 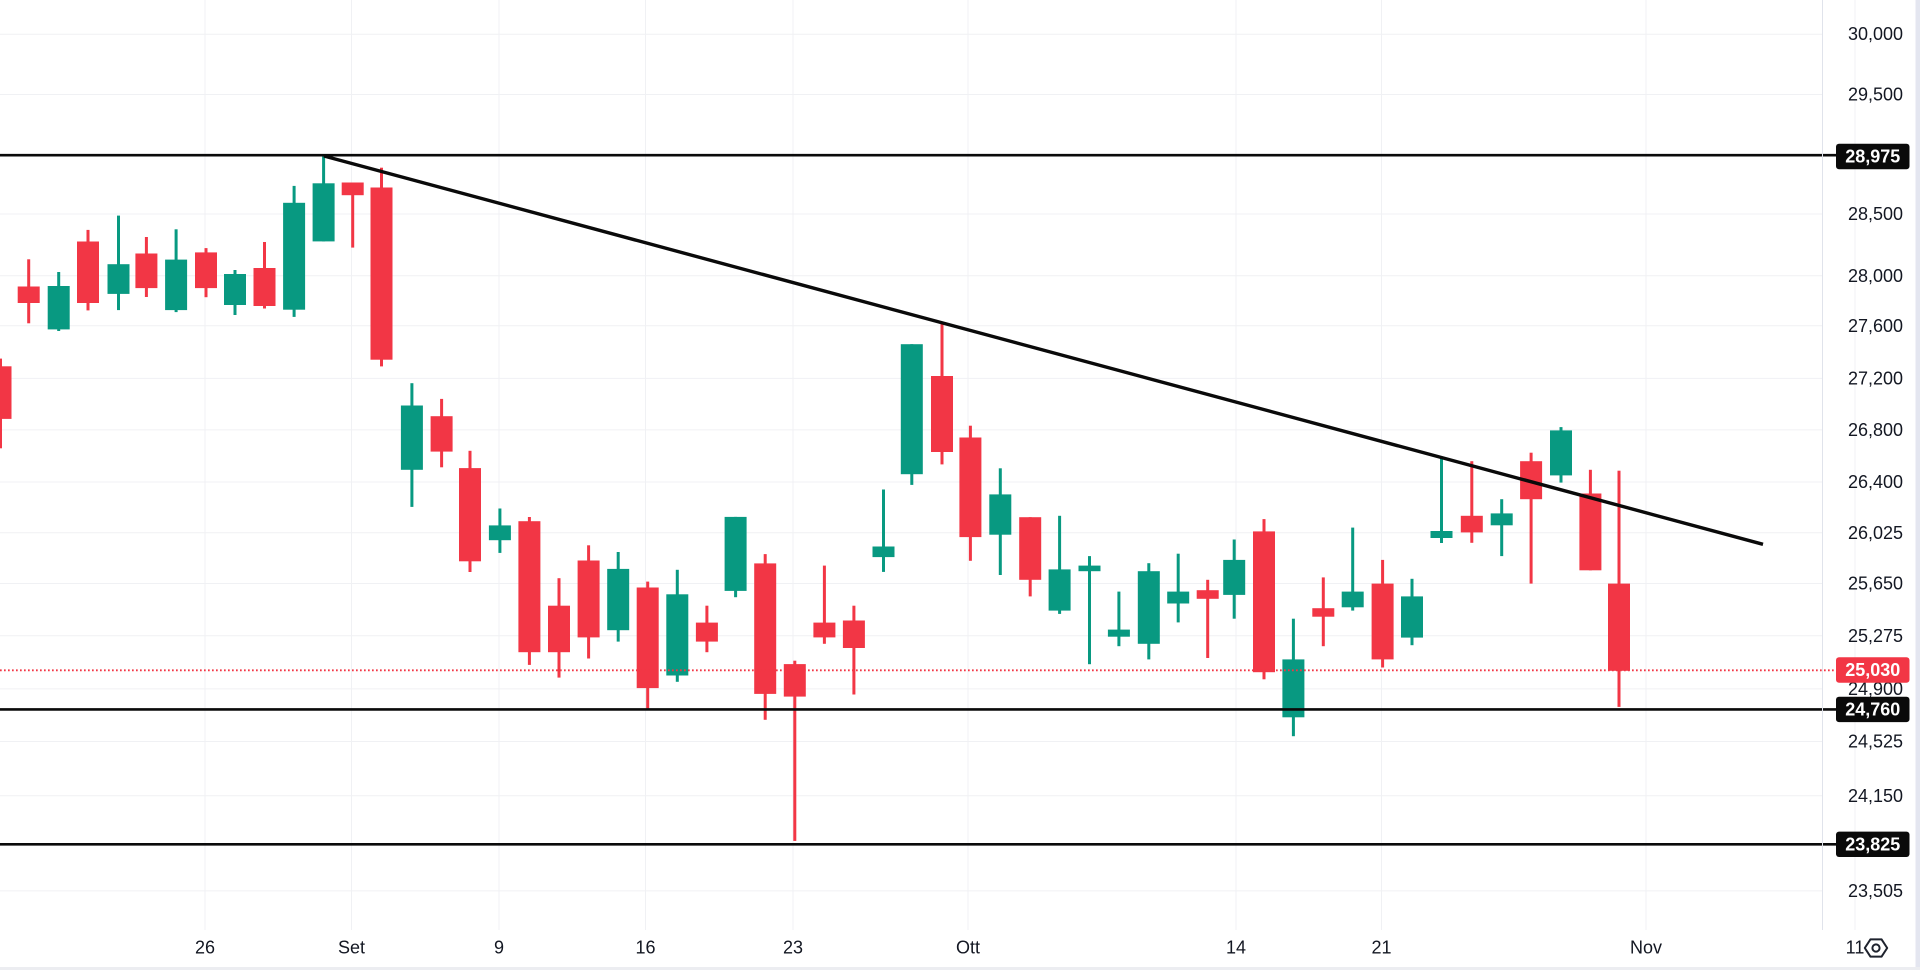 I want to click on svg-text: 28,975, so click(x=1872, y=157).